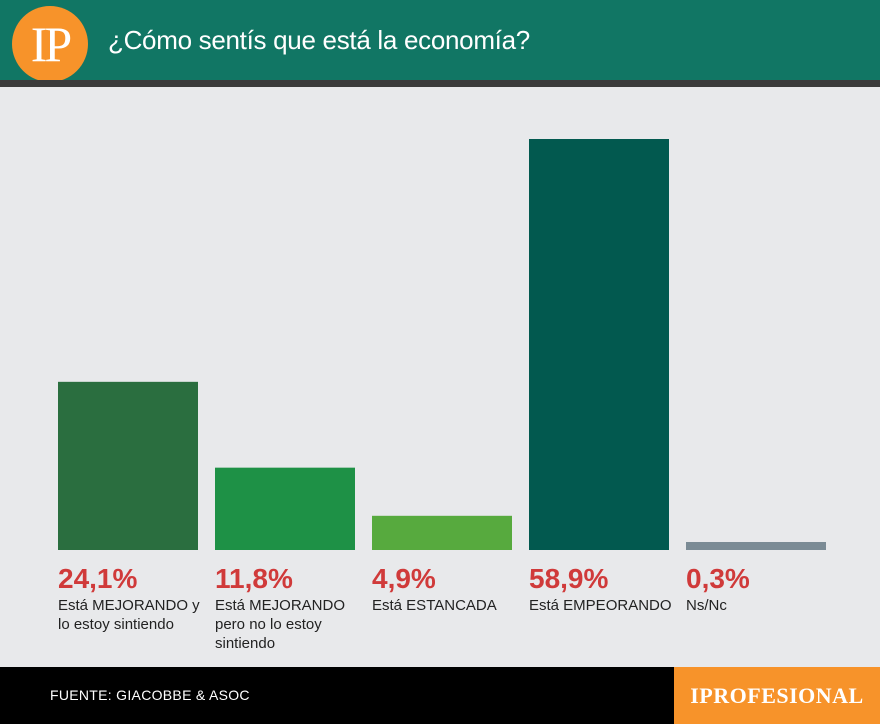 The image size is (880, 724). Describe the element at coordinates (706, 605) in the screenshot. I see `category-label-5: Ns/Nc` at that location.